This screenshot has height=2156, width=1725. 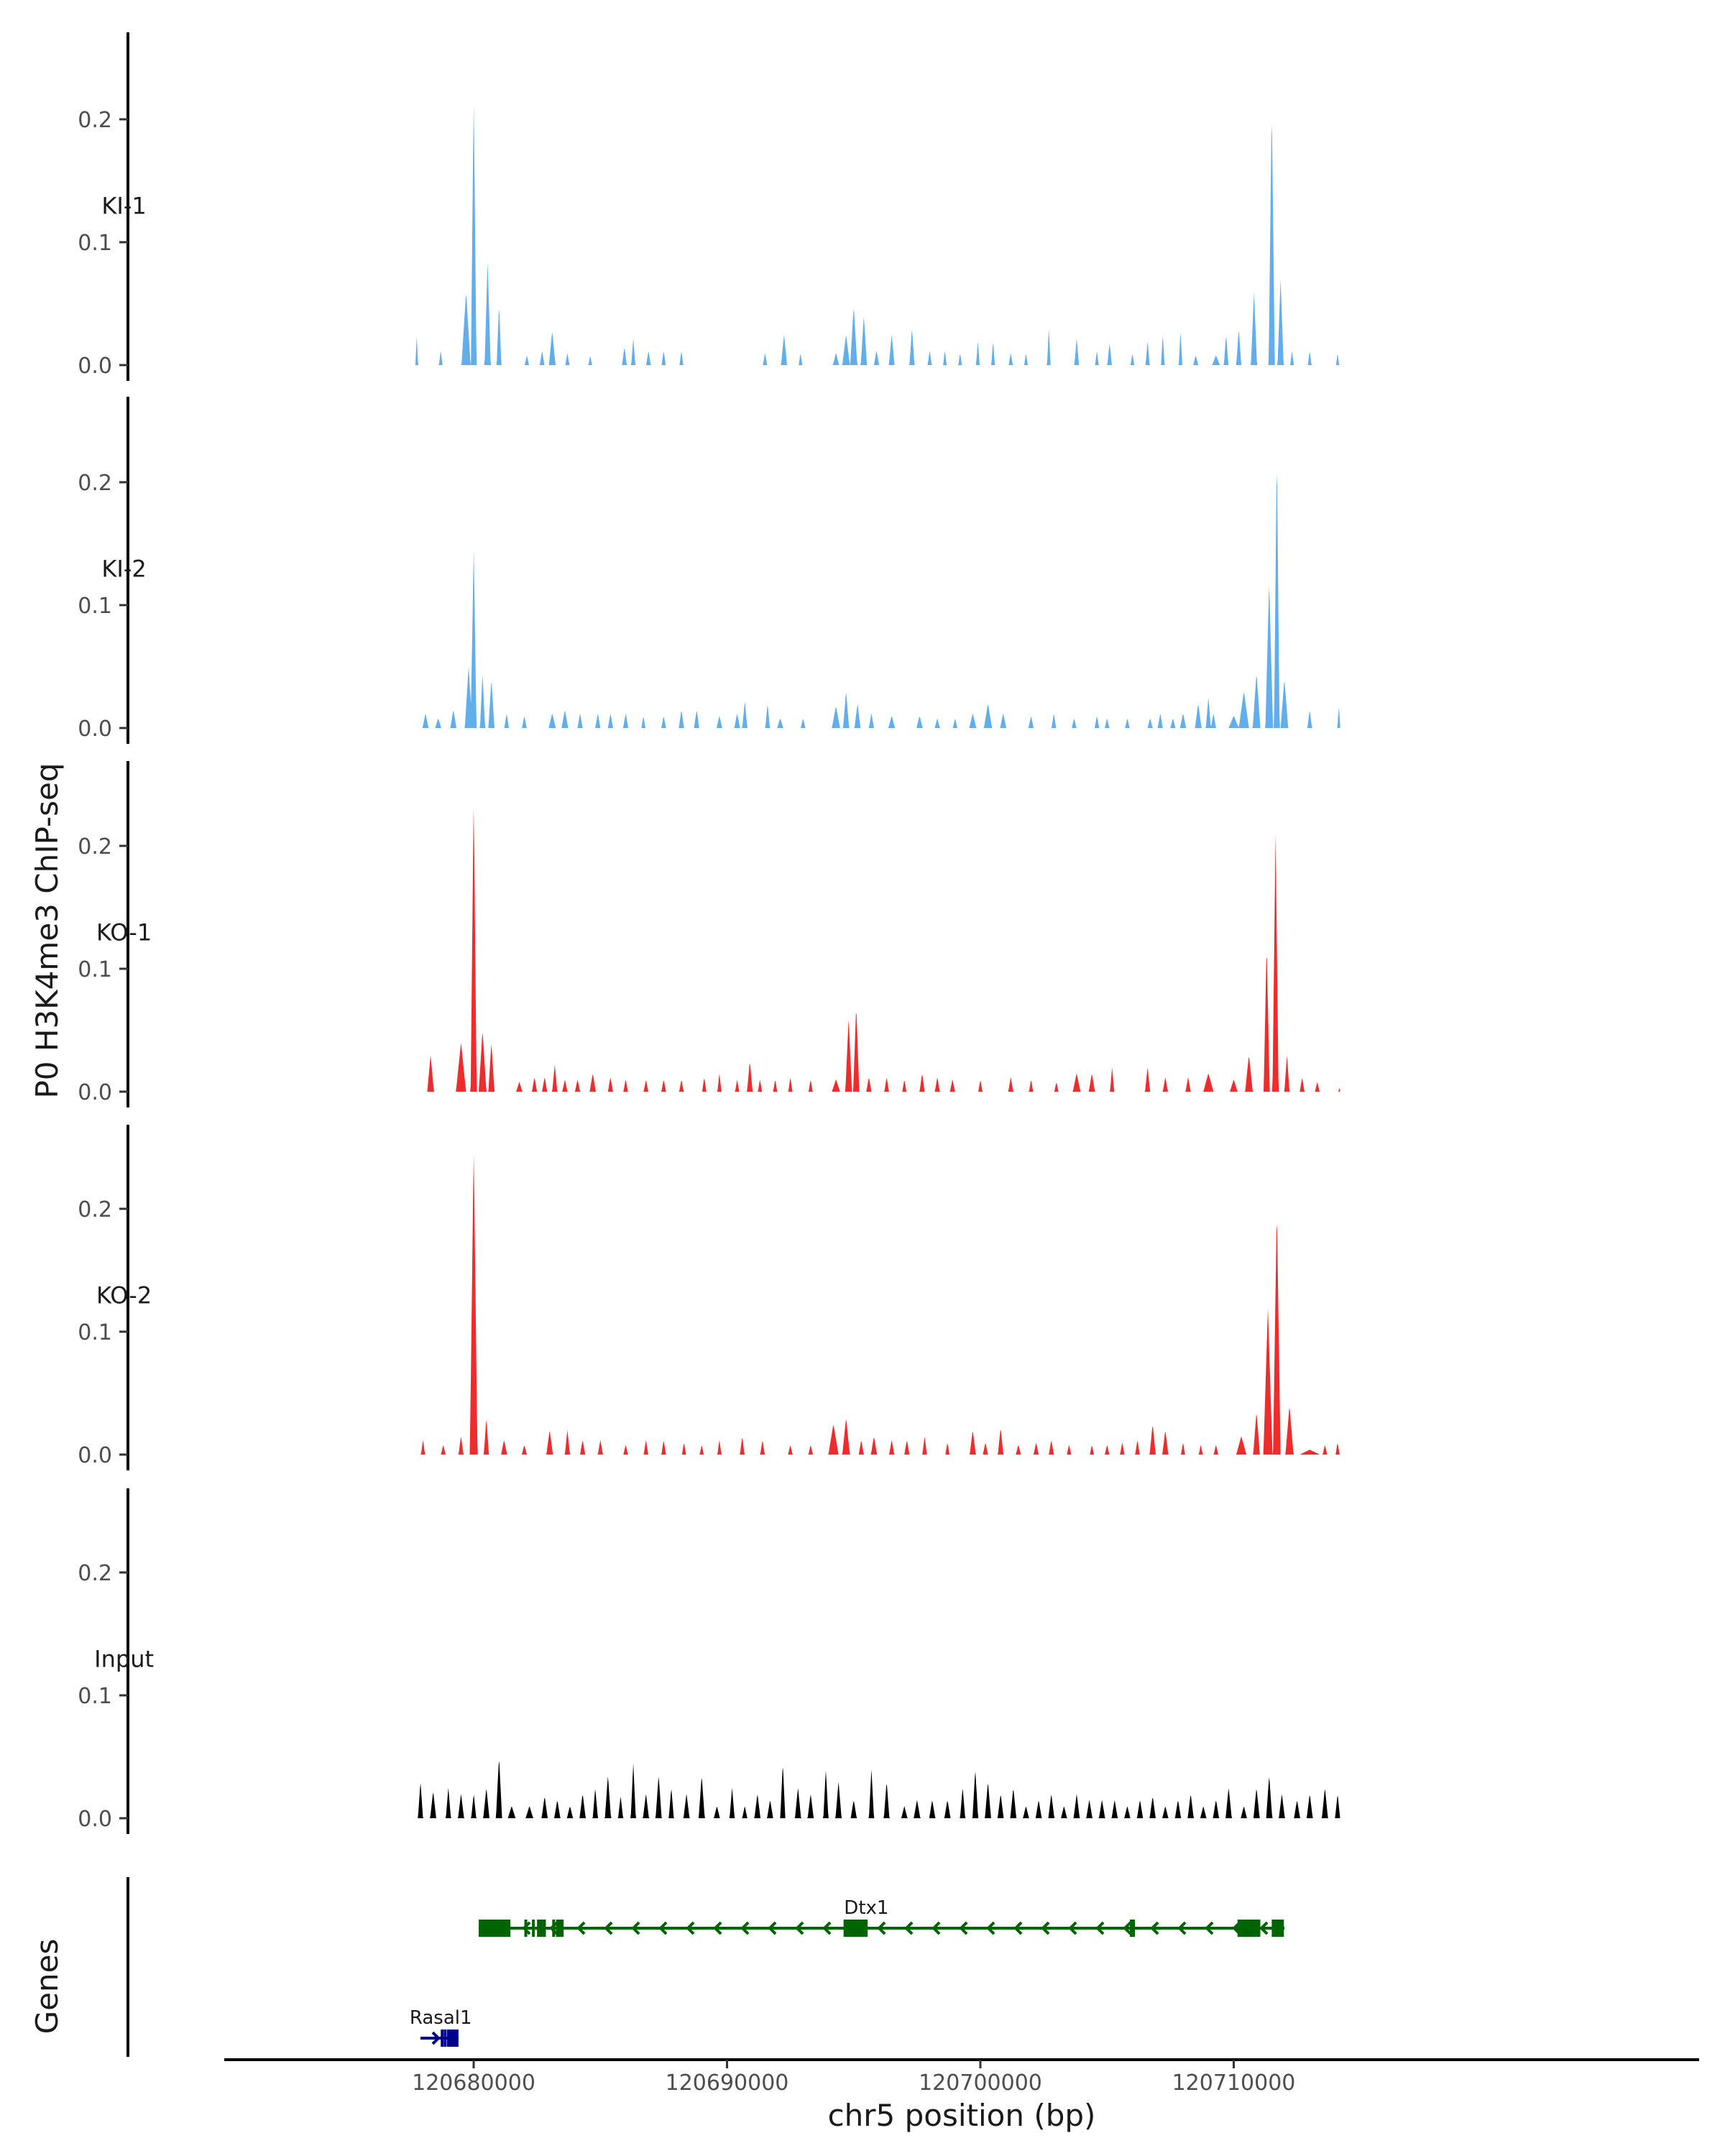 I want to click on track-label: KI-1, so click(x=123, y=206).